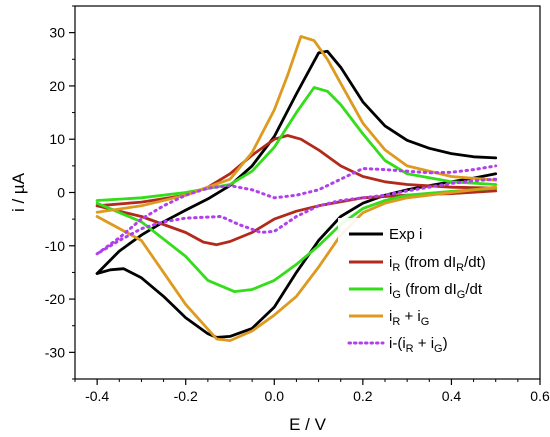 Image resolution: width=550 pixels, height=437 pixels. I want to click on legend-label-diff: i-(iR + iG), so click(418, 345).